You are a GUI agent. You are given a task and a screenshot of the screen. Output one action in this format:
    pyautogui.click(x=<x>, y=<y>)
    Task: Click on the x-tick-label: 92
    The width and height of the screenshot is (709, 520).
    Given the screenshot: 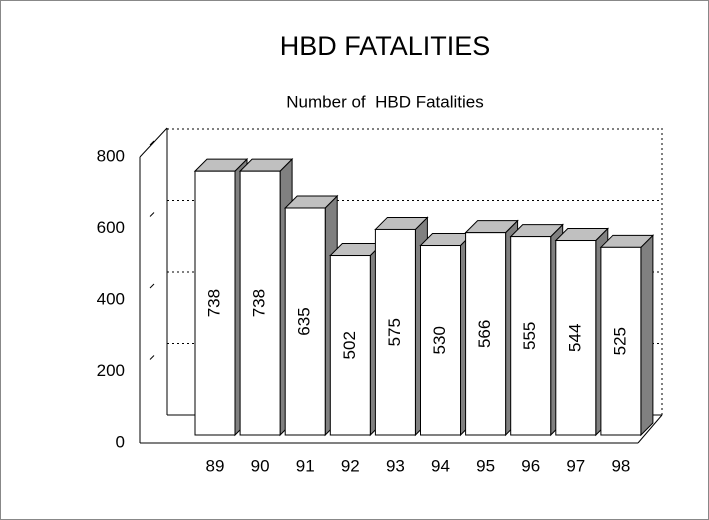 What is the action you would take?
    pyautogui.click(x=350, y=465)
    